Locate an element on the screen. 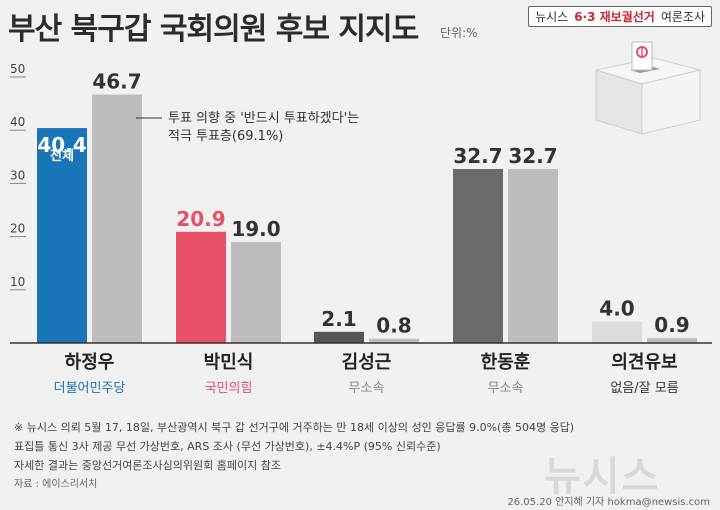  watermark: 뉴시스 is located at coordinates (602, 477).